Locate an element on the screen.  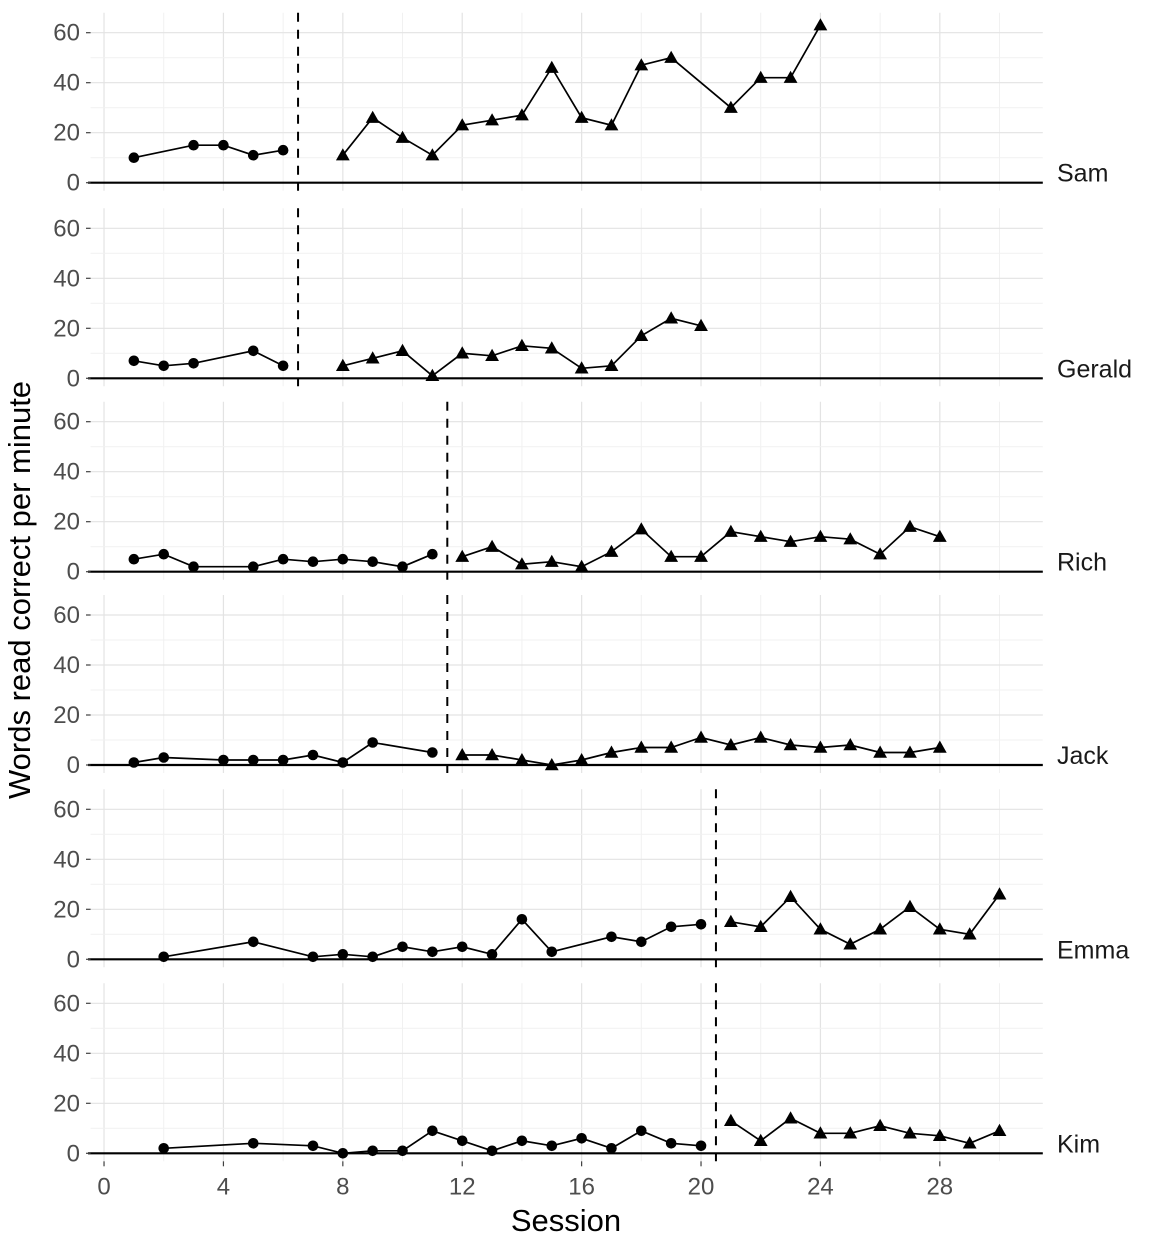
x-axis-title: Session is located at coordinates (566, 1220).